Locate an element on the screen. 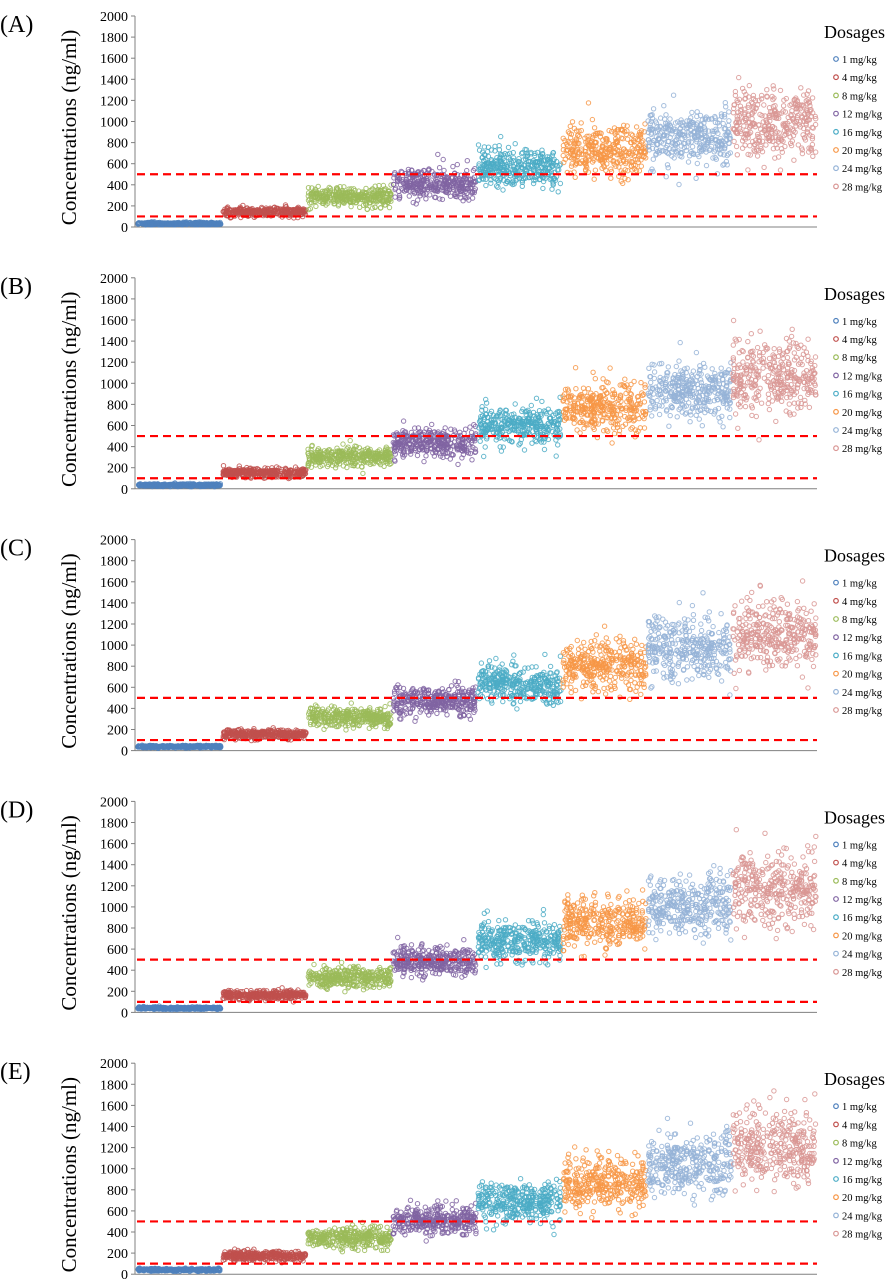 Image resolution: width=892 pixels, height=1287 pixels. y-tick-label: 1400 is located at coordinates (114, 80).